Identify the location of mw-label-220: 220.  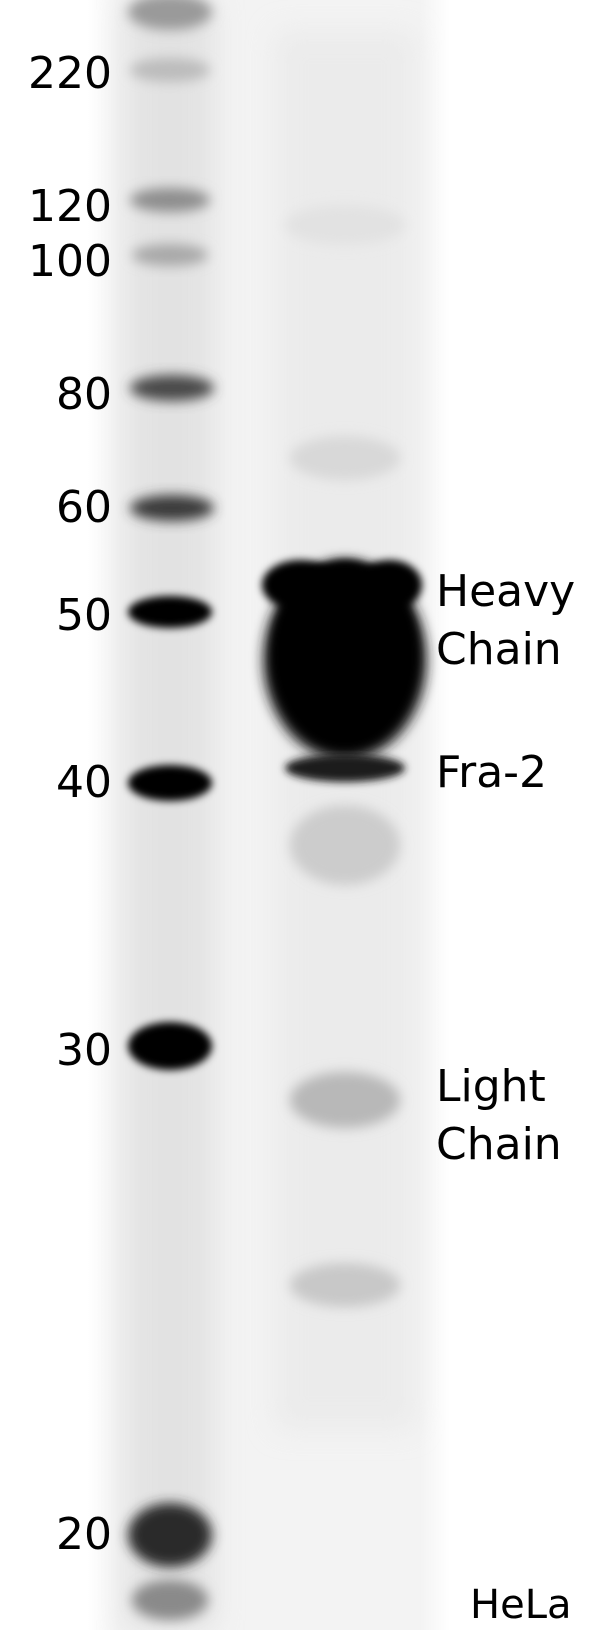
(70, 73).